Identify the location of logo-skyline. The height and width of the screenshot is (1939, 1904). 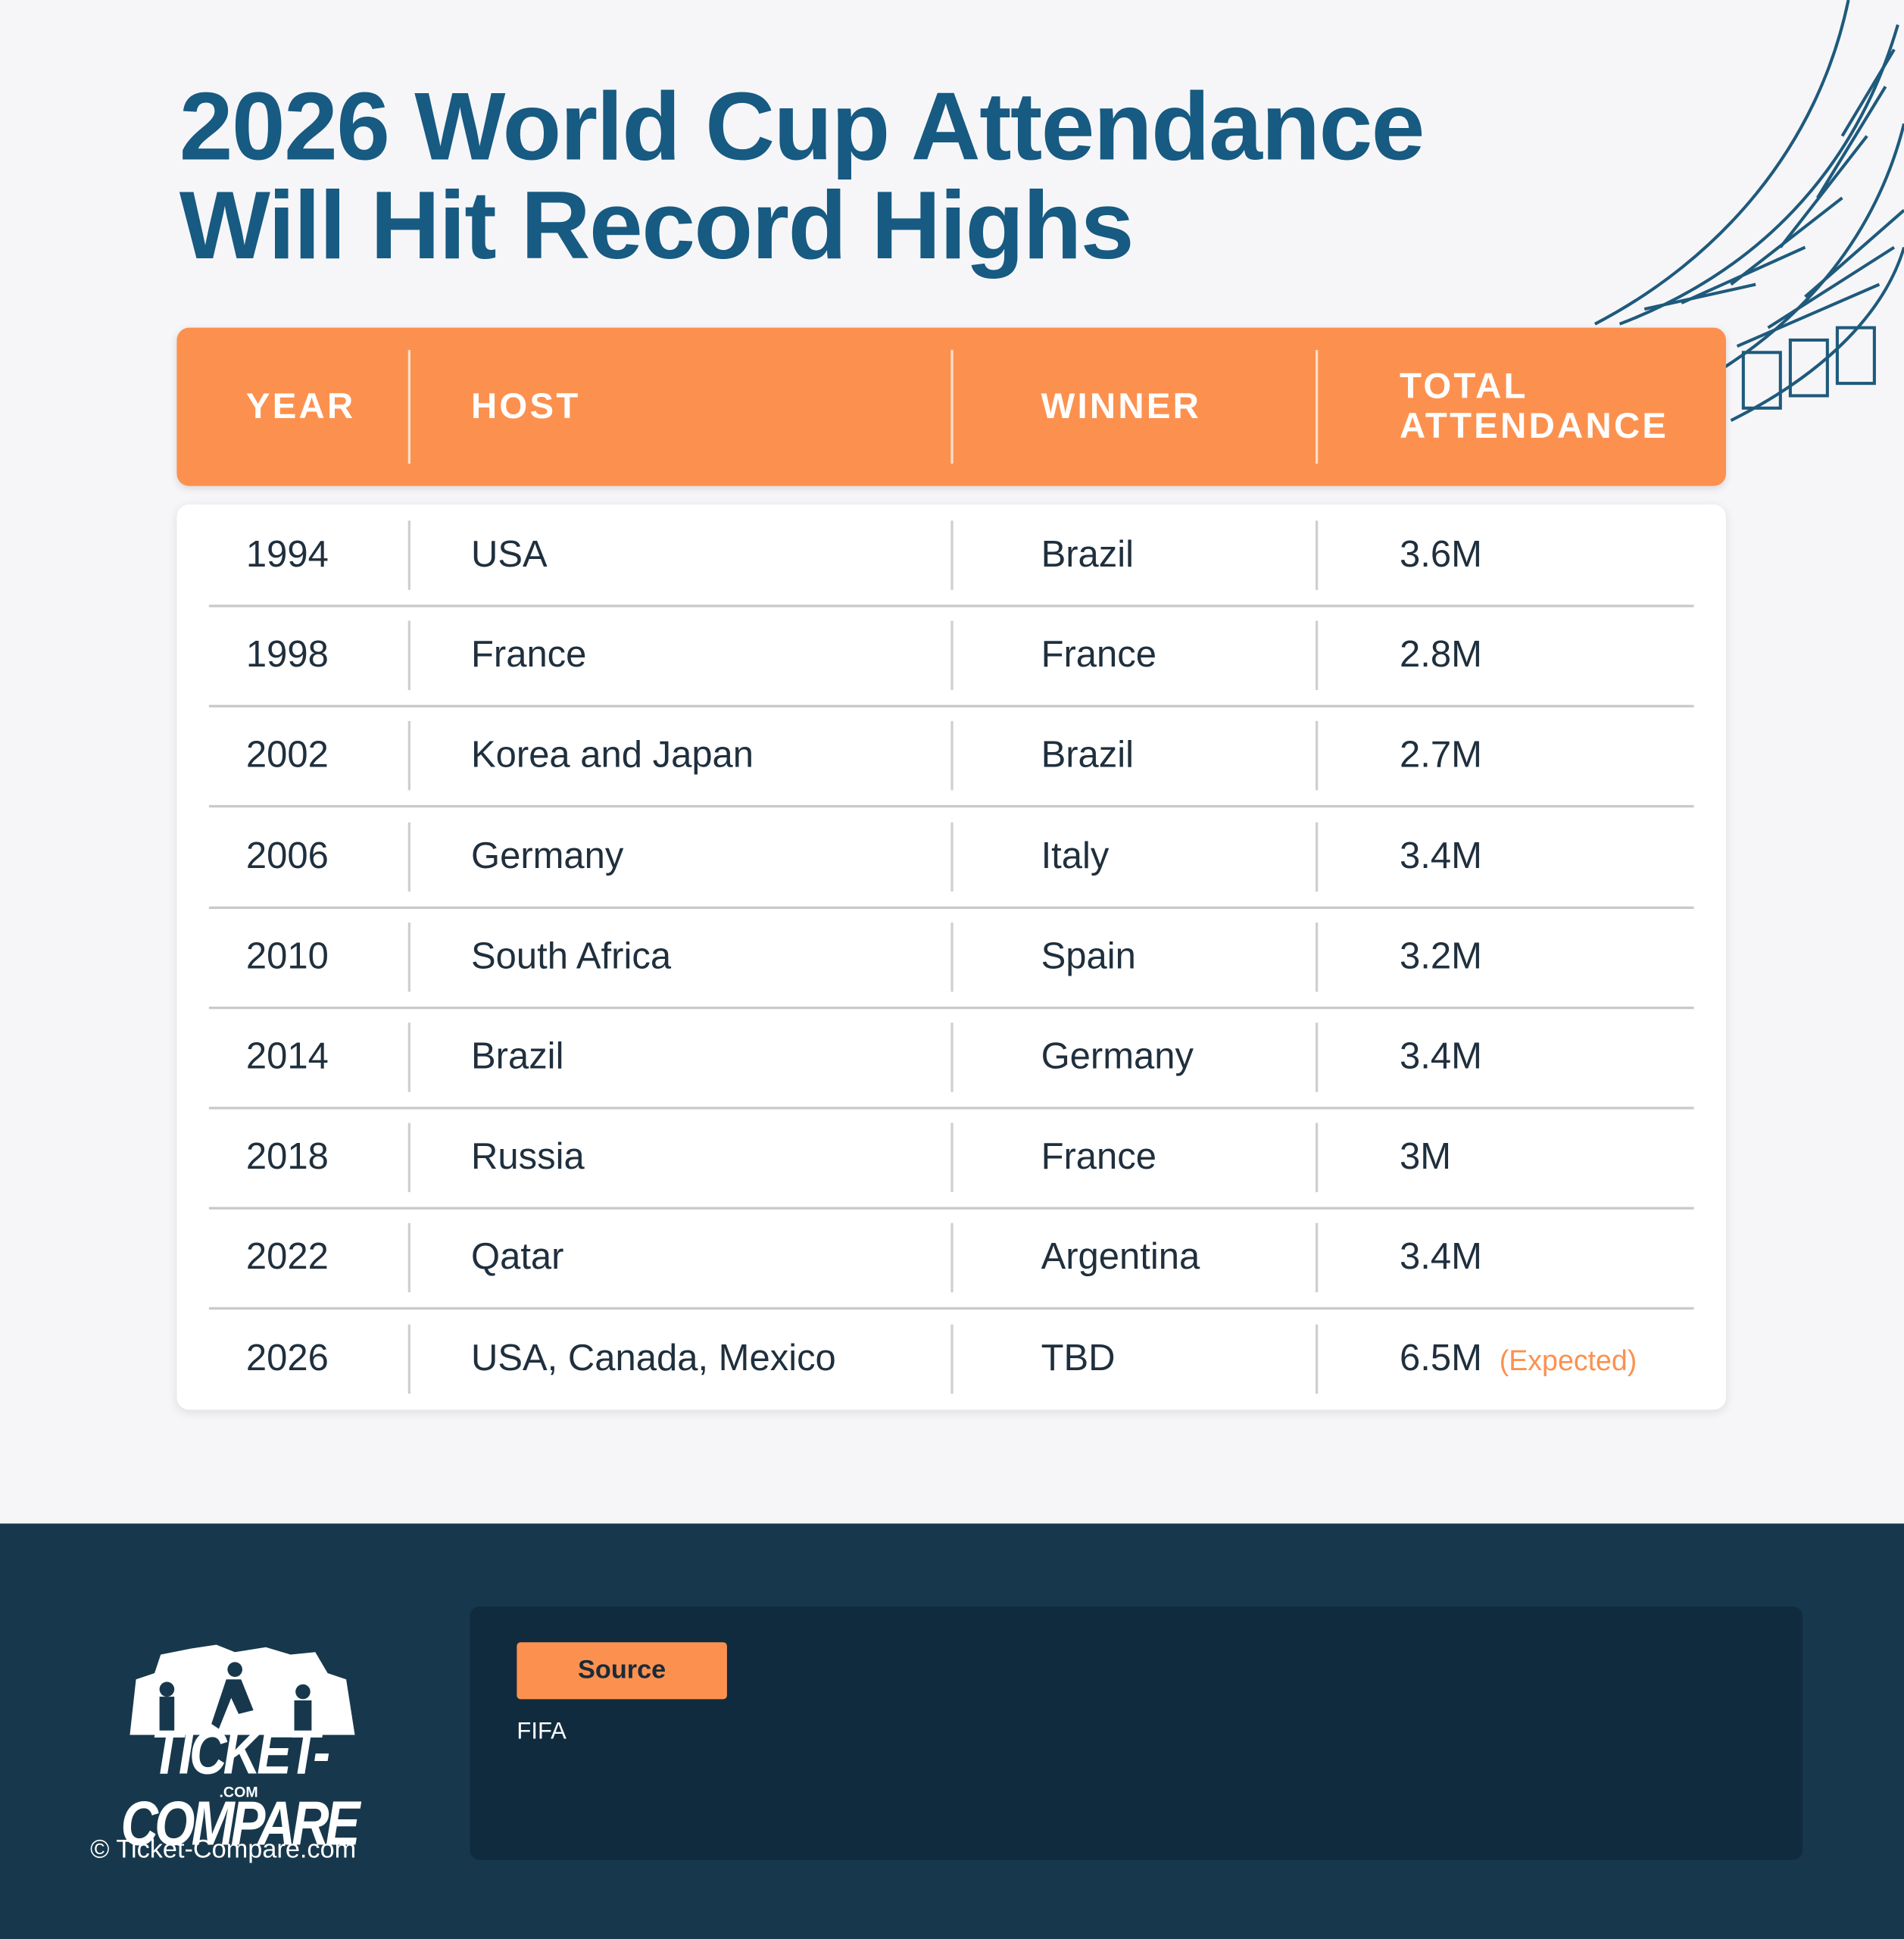
(242, 1690).